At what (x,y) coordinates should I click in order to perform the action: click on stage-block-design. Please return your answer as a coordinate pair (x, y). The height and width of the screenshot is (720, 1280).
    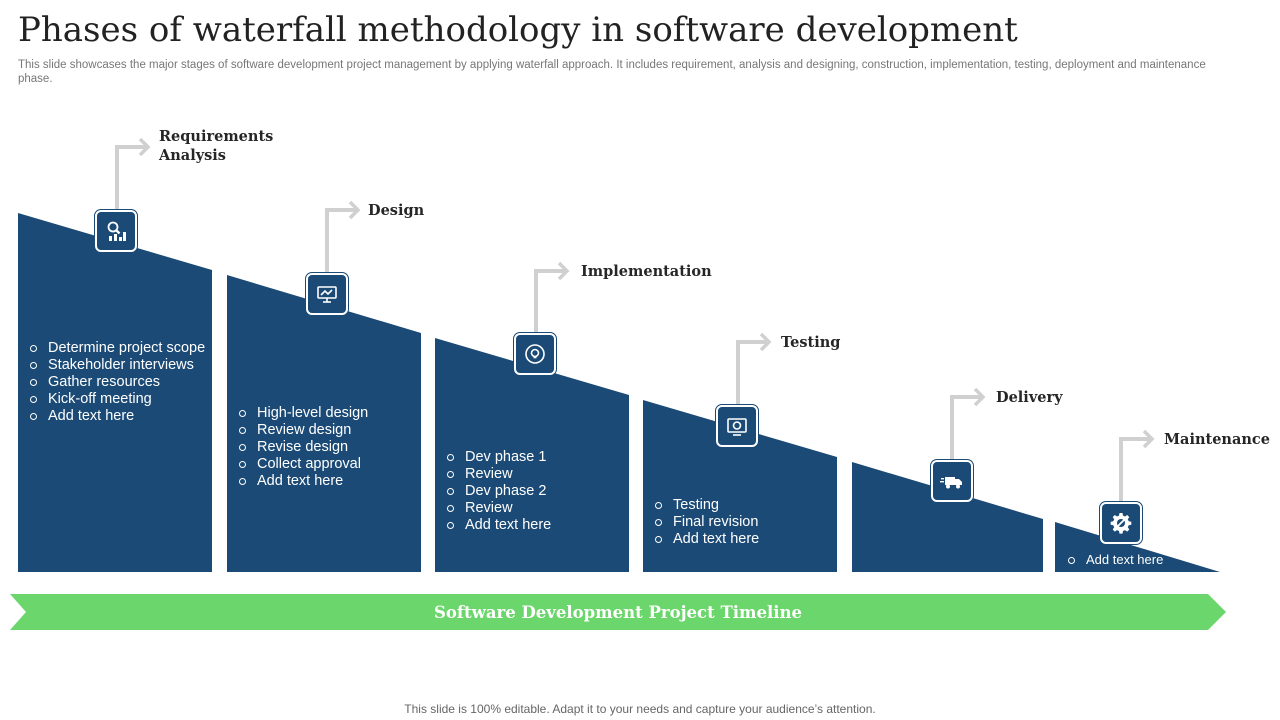
    Looking at the image, I should click on (324, 423).